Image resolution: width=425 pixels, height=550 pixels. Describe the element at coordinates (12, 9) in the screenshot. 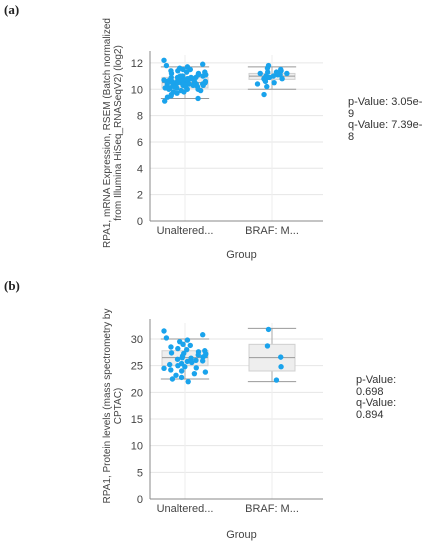

I see `panel-a-label: (a)` at that location.